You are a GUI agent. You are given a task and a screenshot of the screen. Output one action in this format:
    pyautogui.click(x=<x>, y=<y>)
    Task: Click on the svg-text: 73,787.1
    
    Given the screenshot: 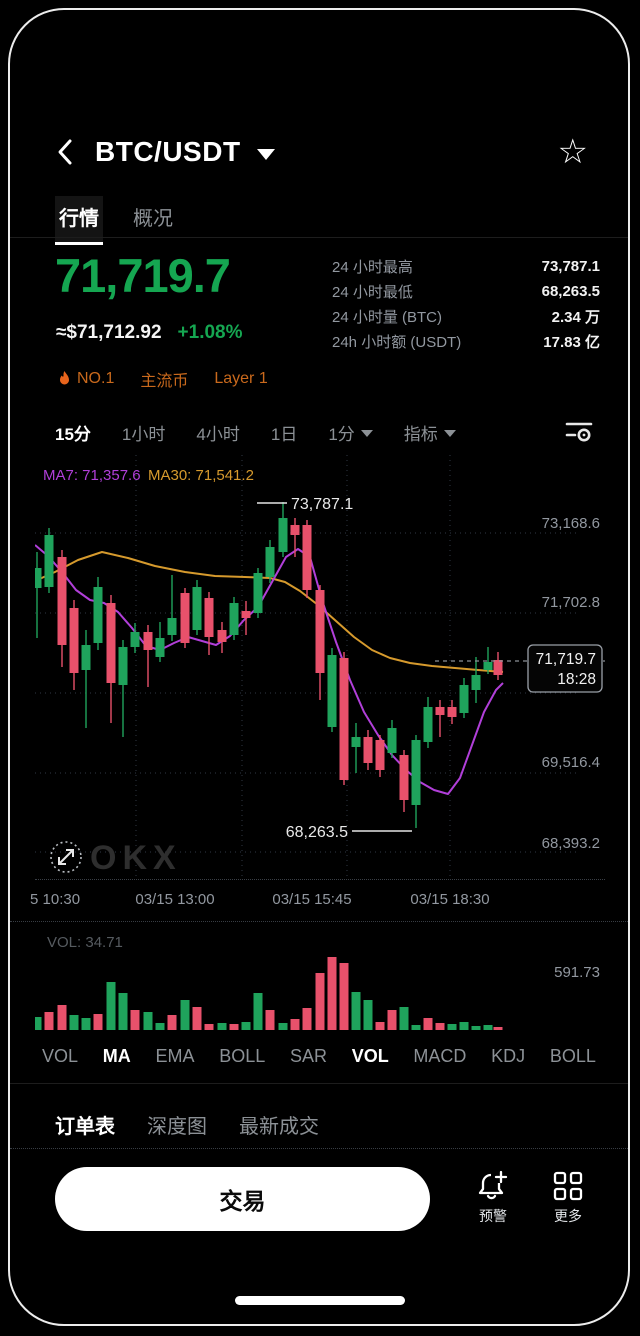 What is the action you would take?
    pyautogui.click(x=322, y=504)
    